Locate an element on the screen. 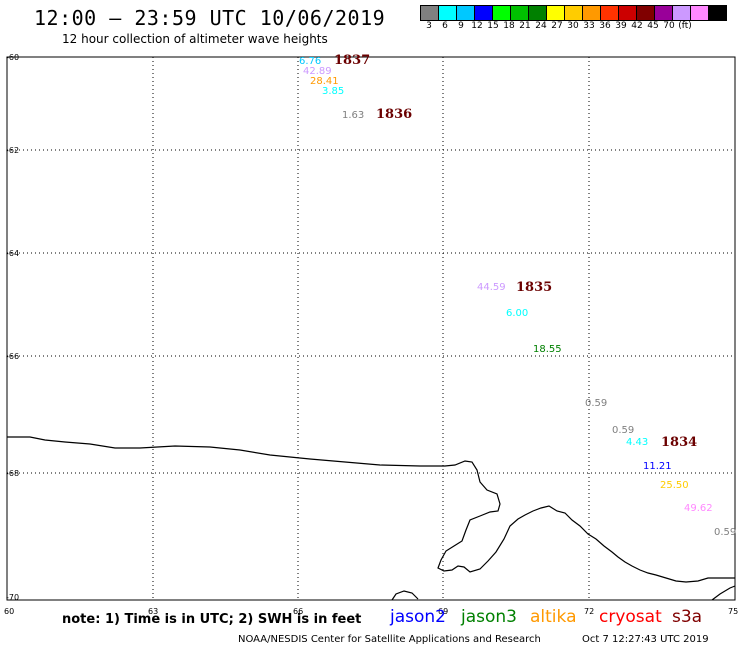 This screenshot has height=650, width=740. swh-value: 18.55 is located at coordinates (547, 349).